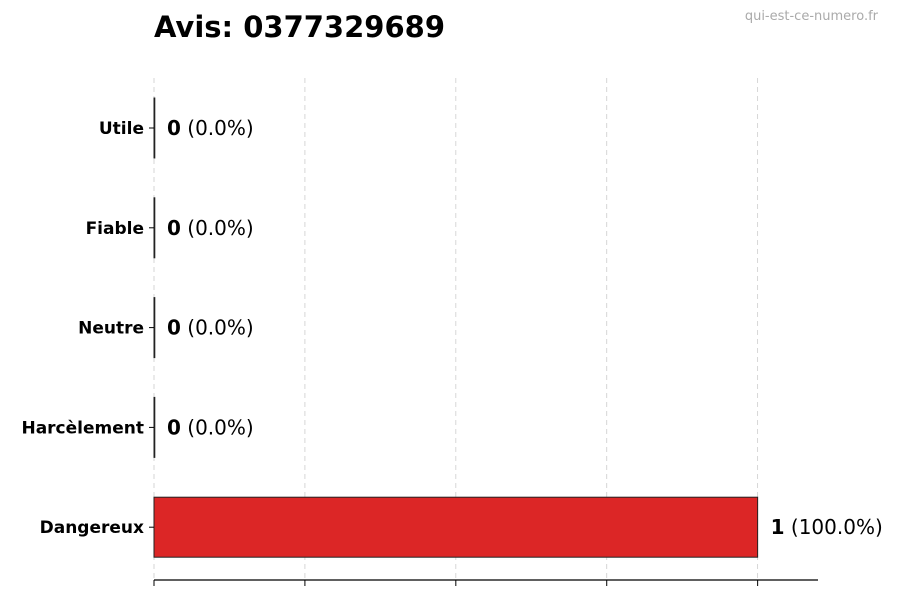  Describe the element at coordinates (82, 428) in the screenshot. I see `y-tick-label: Harcèlement` at that location.